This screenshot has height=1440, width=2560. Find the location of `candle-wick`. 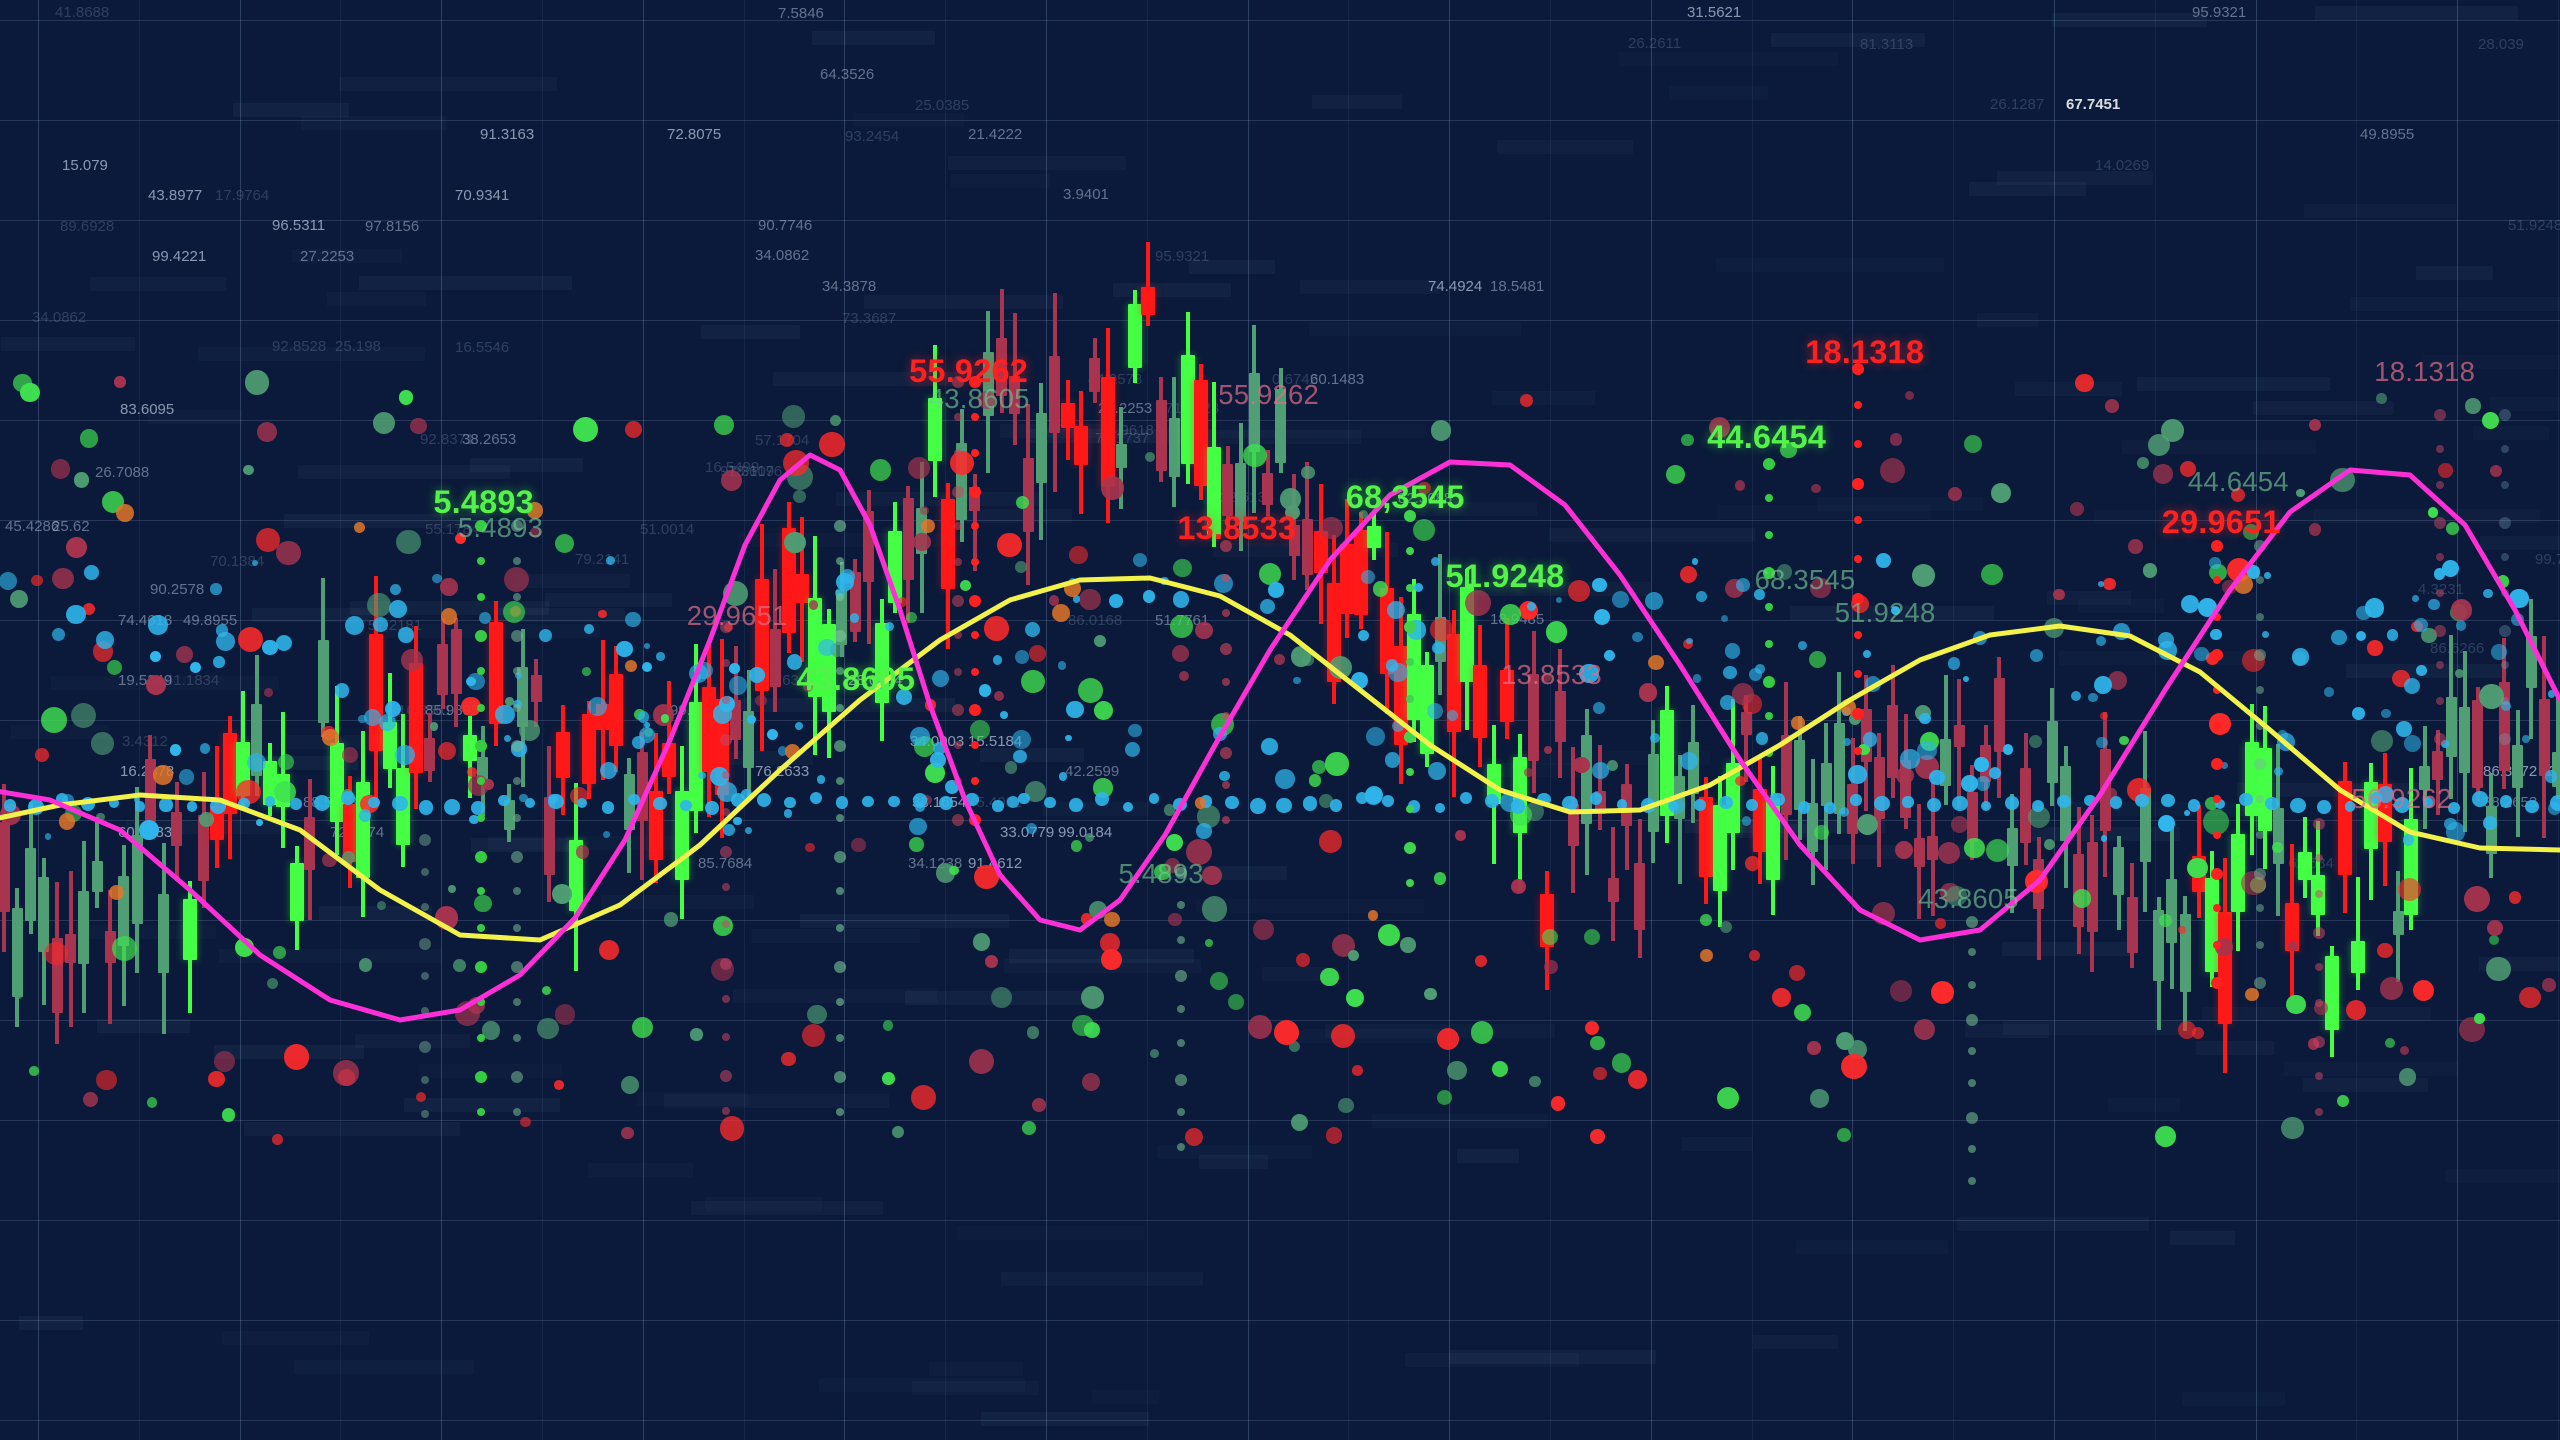

candle-wick is located at coordinates (1679, 819).